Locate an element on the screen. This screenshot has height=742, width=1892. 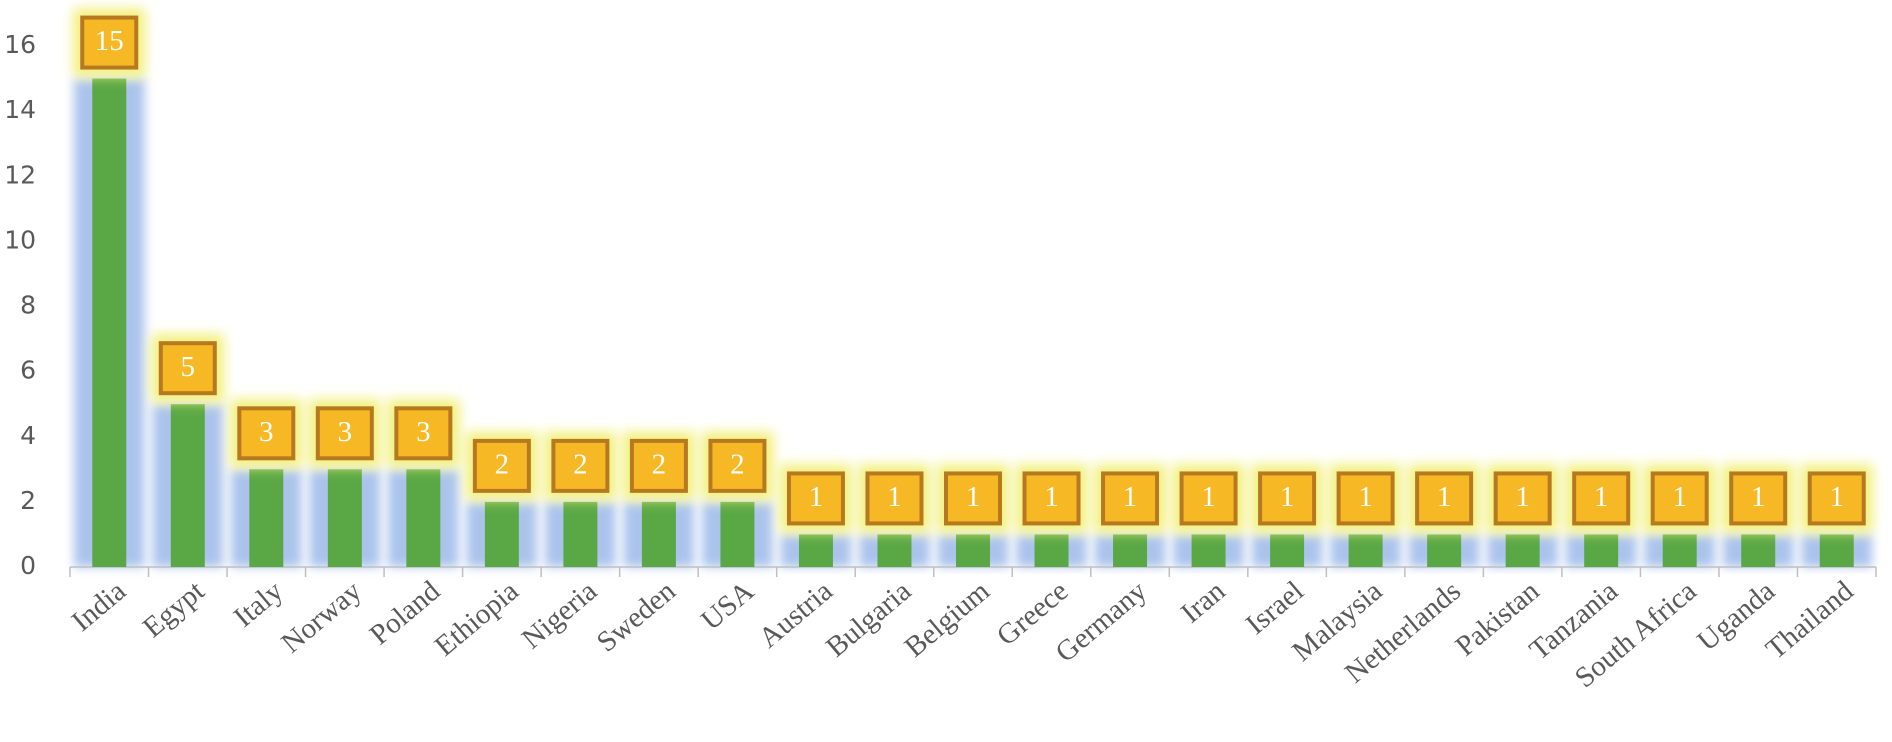
x-tick-label: Thailand is located at coordinates (1810, 620).